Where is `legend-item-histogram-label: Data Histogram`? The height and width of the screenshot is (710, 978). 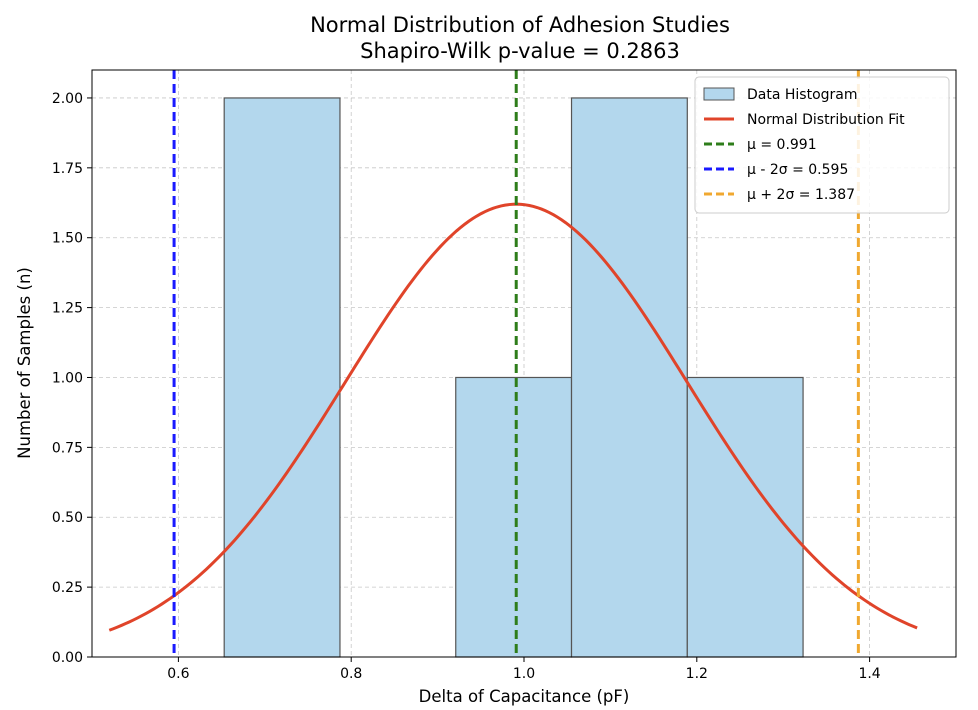
legend-item-histogram-label: Data Histogram is located at coordinates (802, 95).